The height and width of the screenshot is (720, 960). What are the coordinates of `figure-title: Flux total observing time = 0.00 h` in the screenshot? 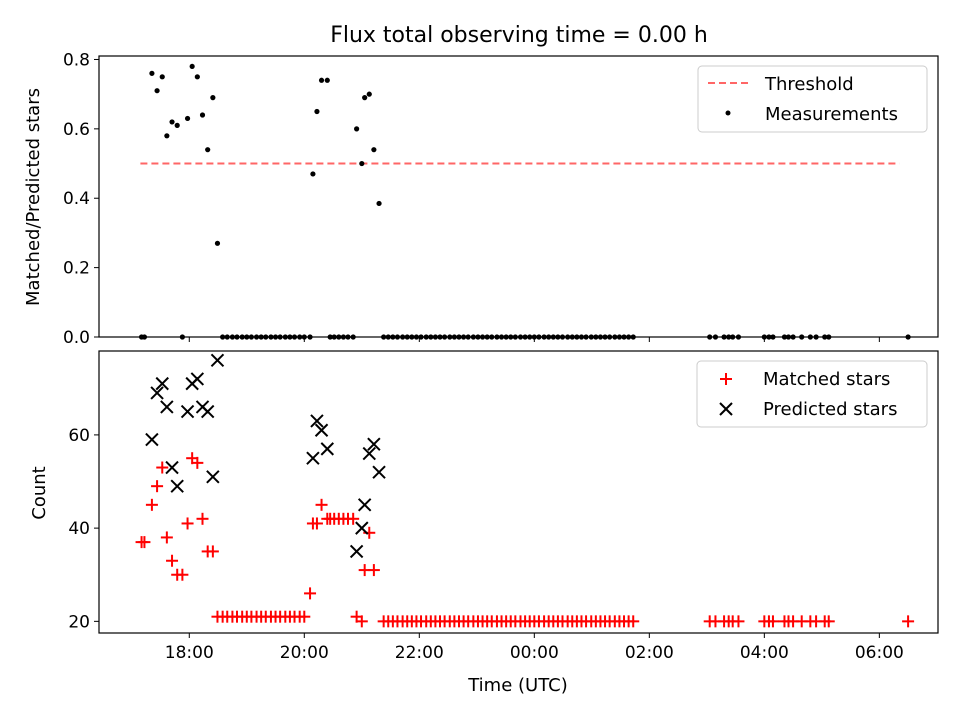 It's located at (519, 35).